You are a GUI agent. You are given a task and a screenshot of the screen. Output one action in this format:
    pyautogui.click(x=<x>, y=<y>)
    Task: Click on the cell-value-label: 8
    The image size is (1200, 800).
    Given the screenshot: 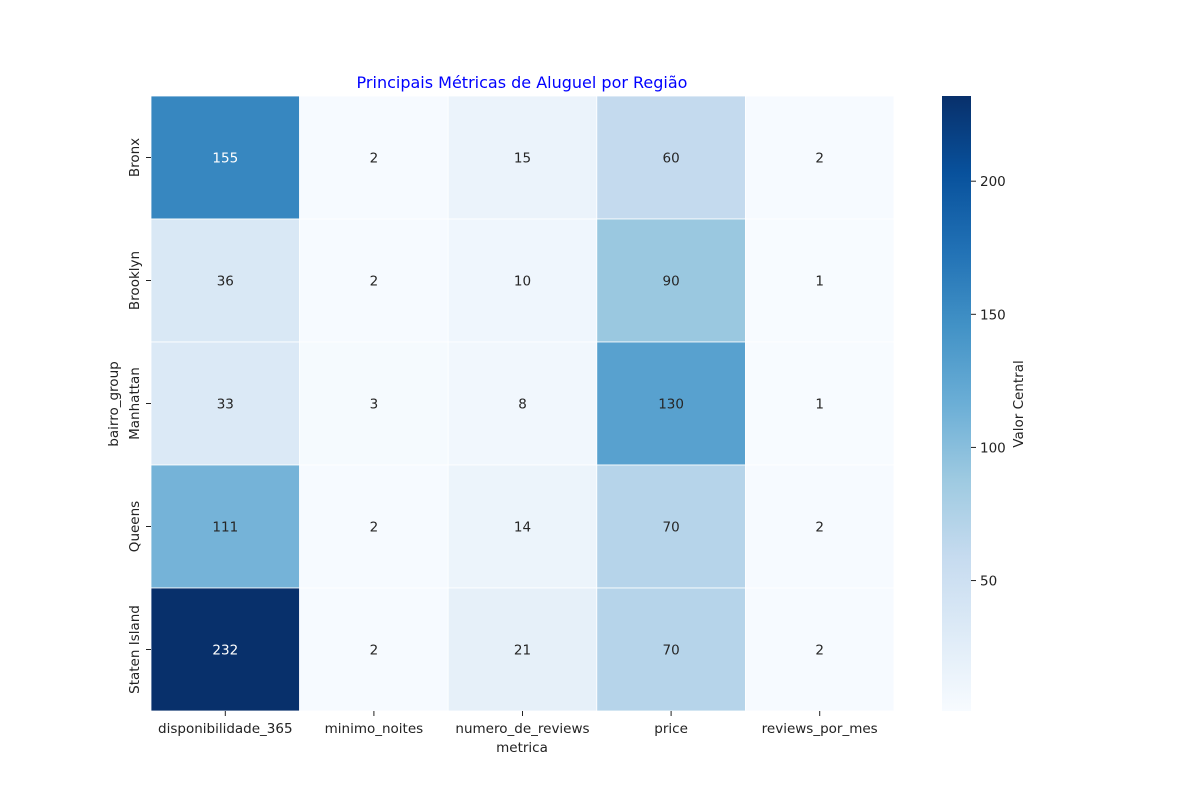 What is the action you would take?
    pyautogui.click(x=522, y=405)
    